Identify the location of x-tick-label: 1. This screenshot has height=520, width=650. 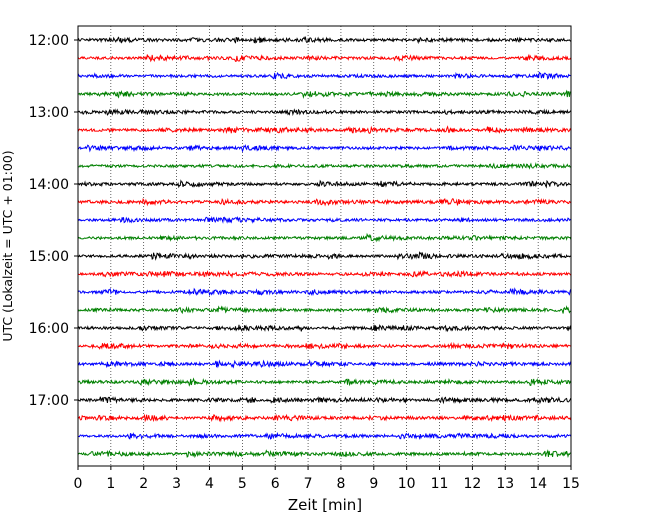
(110, 484).